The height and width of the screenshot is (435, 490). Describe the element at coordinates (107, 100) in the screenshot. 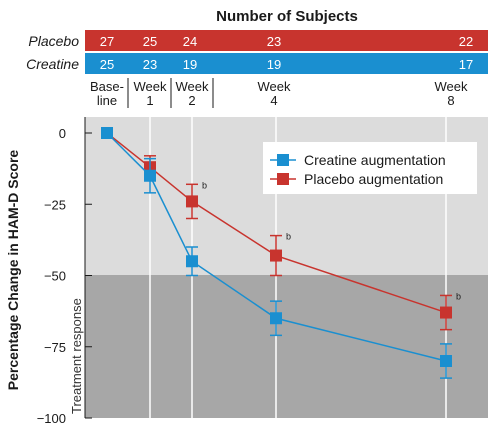

I see `timepoint-label: line` at that location.